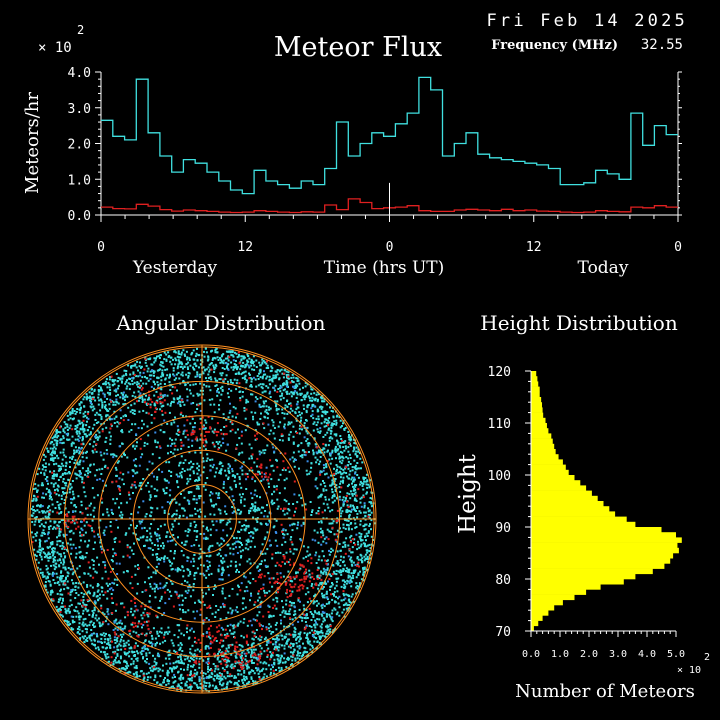 Image resolution: width=720 pixels, height=720 pixels. Describe the element at coordinates (79, 145) in the screenshot. I see `flux-y-tick-label: 2.0` at that location.